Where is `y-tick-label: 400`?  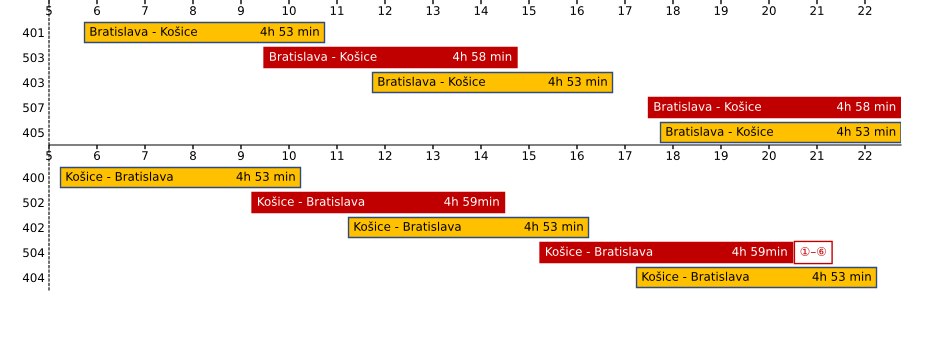 y-tick-label: 400 is located at coordinates (33, 177).